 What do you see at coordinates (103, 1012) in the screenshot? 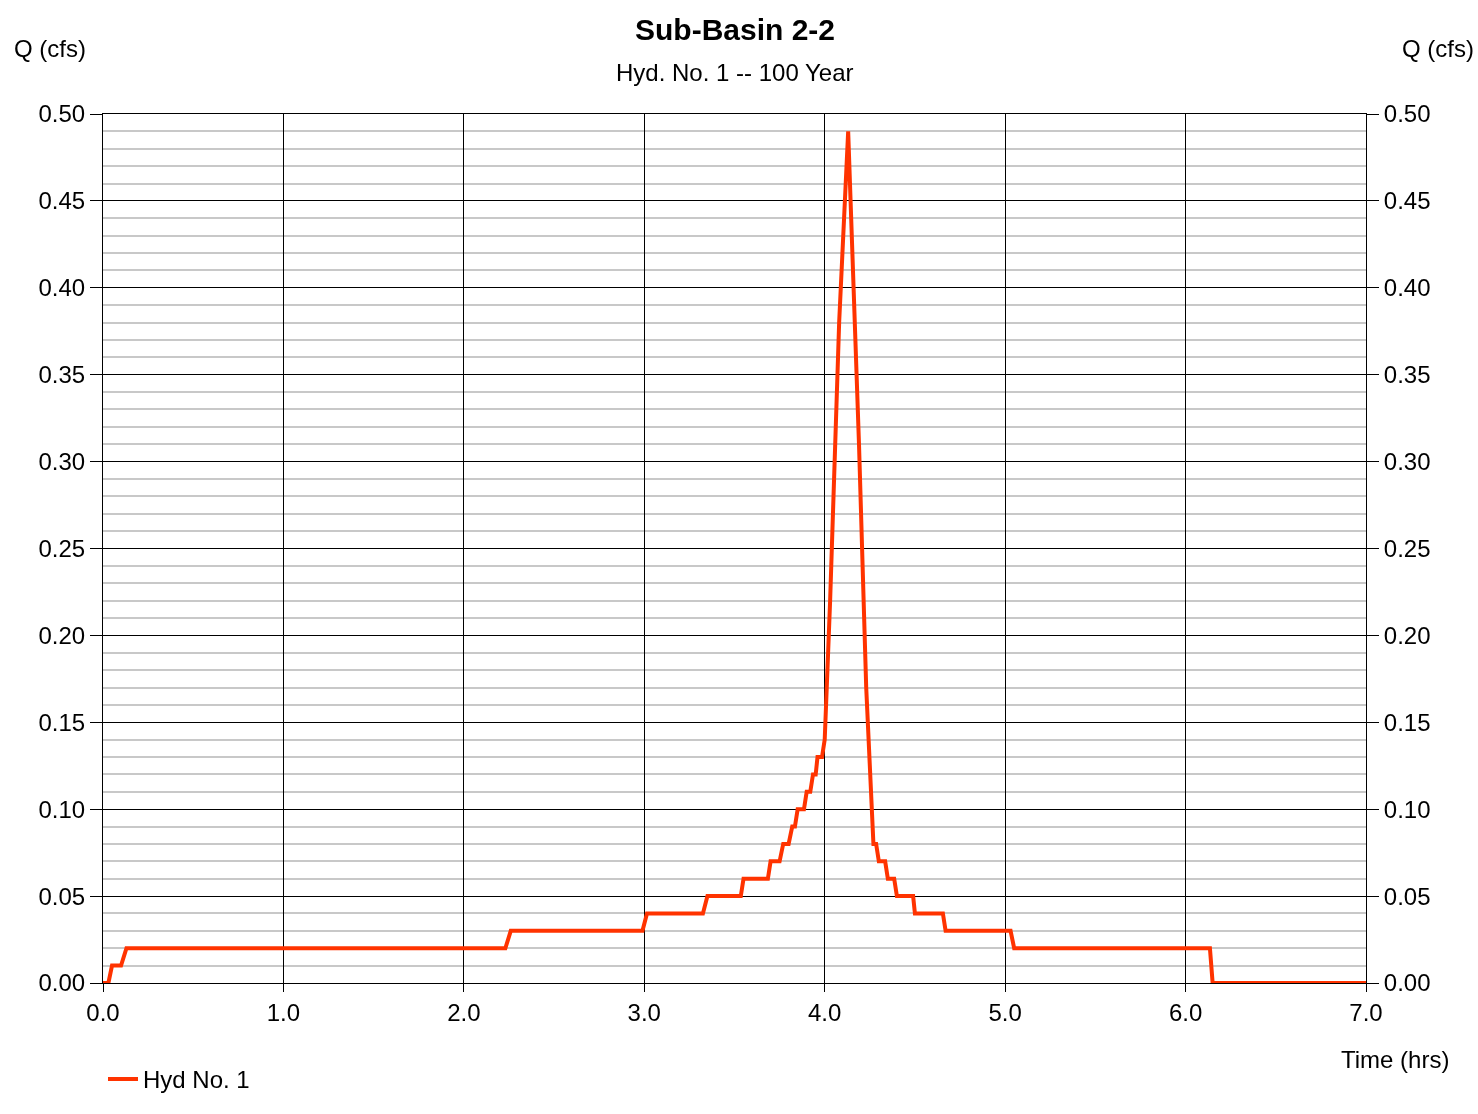
I see `x-tick-label: 0.0` at bounding box center [103, 1012].